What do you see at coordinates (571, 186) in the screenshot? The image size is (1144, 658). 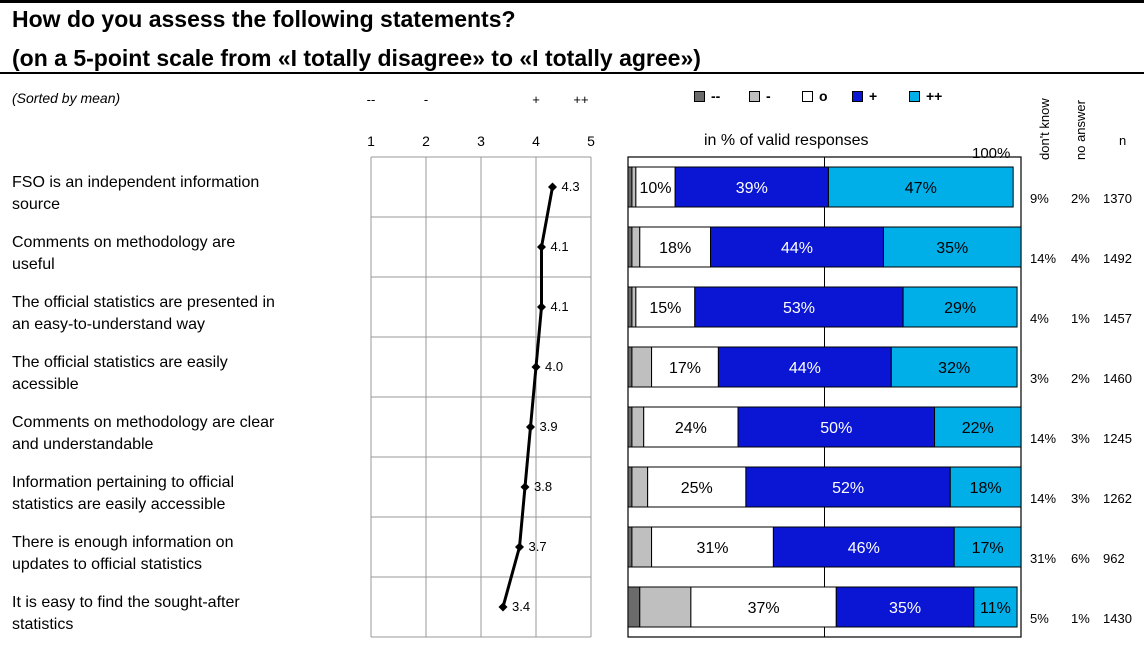 I see `mean-label: 4.3` at bounding box center [571, 186].